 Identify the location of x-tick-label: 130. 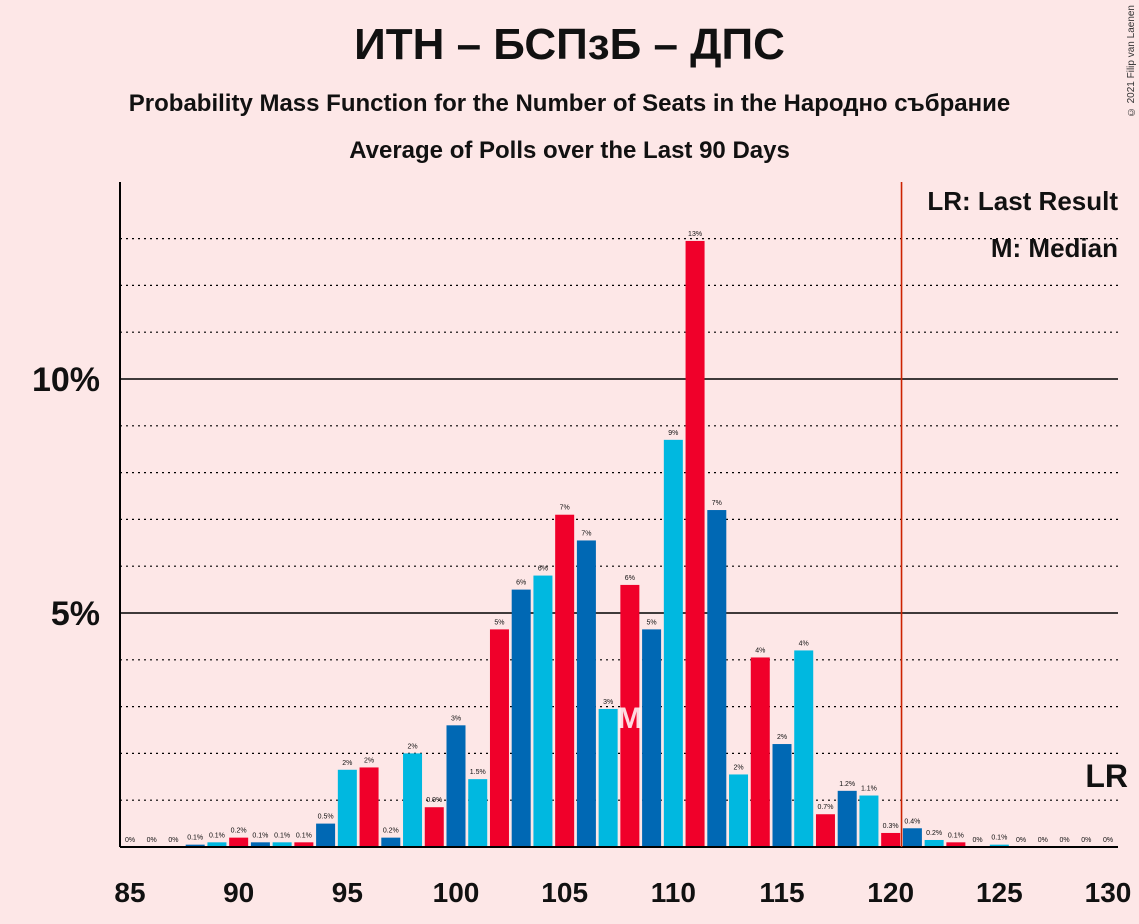
(1108, 892).